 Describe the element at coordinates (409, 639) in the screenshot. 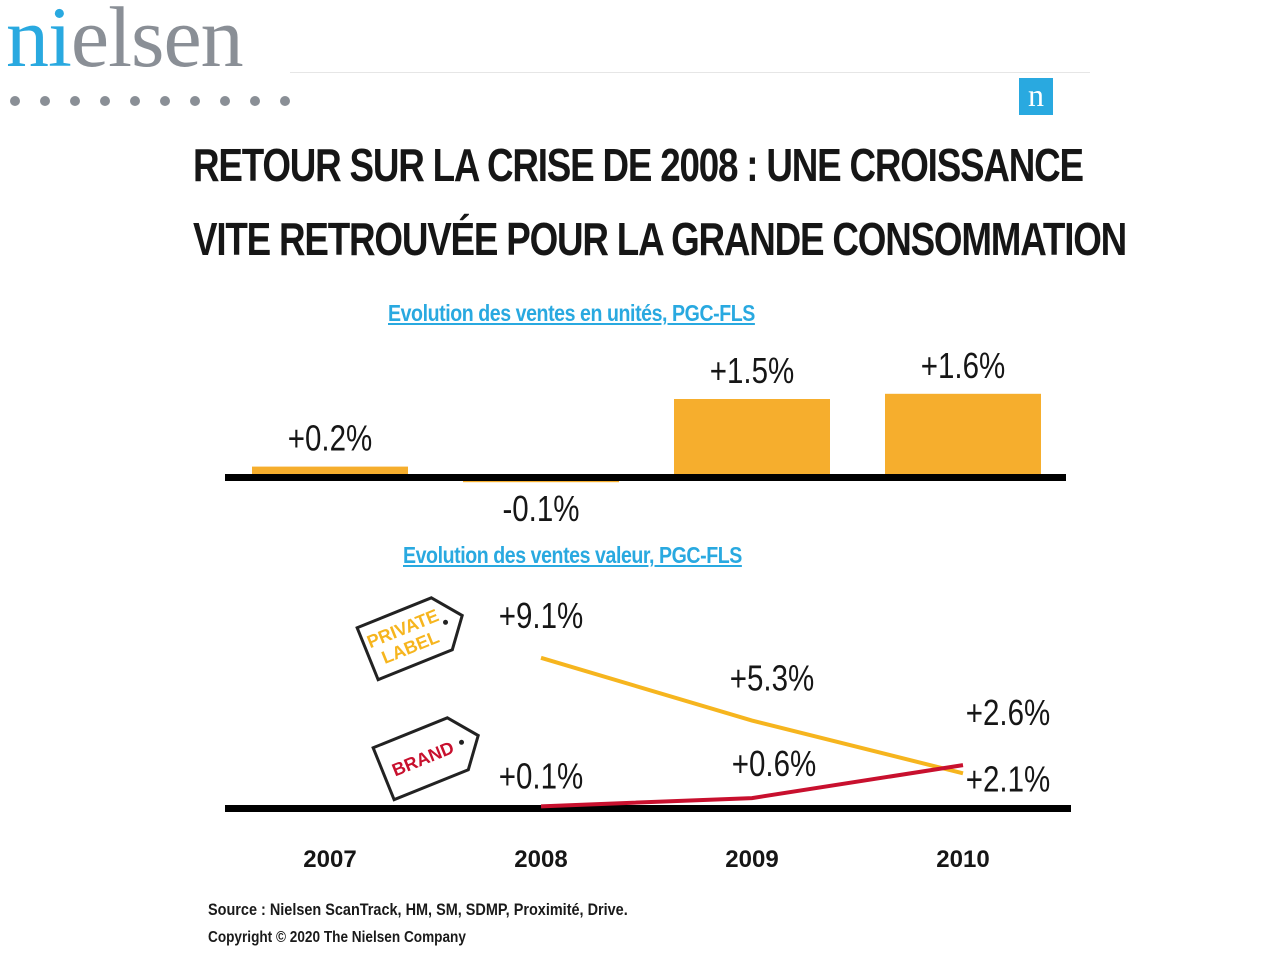

I see `private-label-tag-shape` at that location.